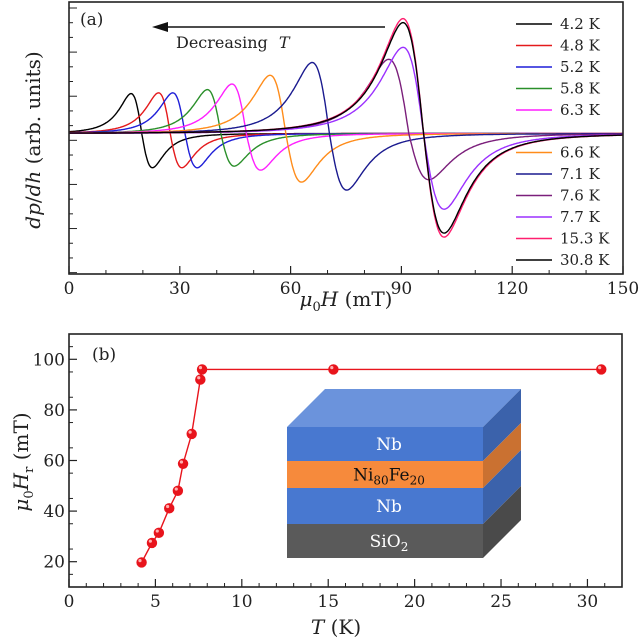  I want to click on b-x-tick-label: 30, so click(588, 602).